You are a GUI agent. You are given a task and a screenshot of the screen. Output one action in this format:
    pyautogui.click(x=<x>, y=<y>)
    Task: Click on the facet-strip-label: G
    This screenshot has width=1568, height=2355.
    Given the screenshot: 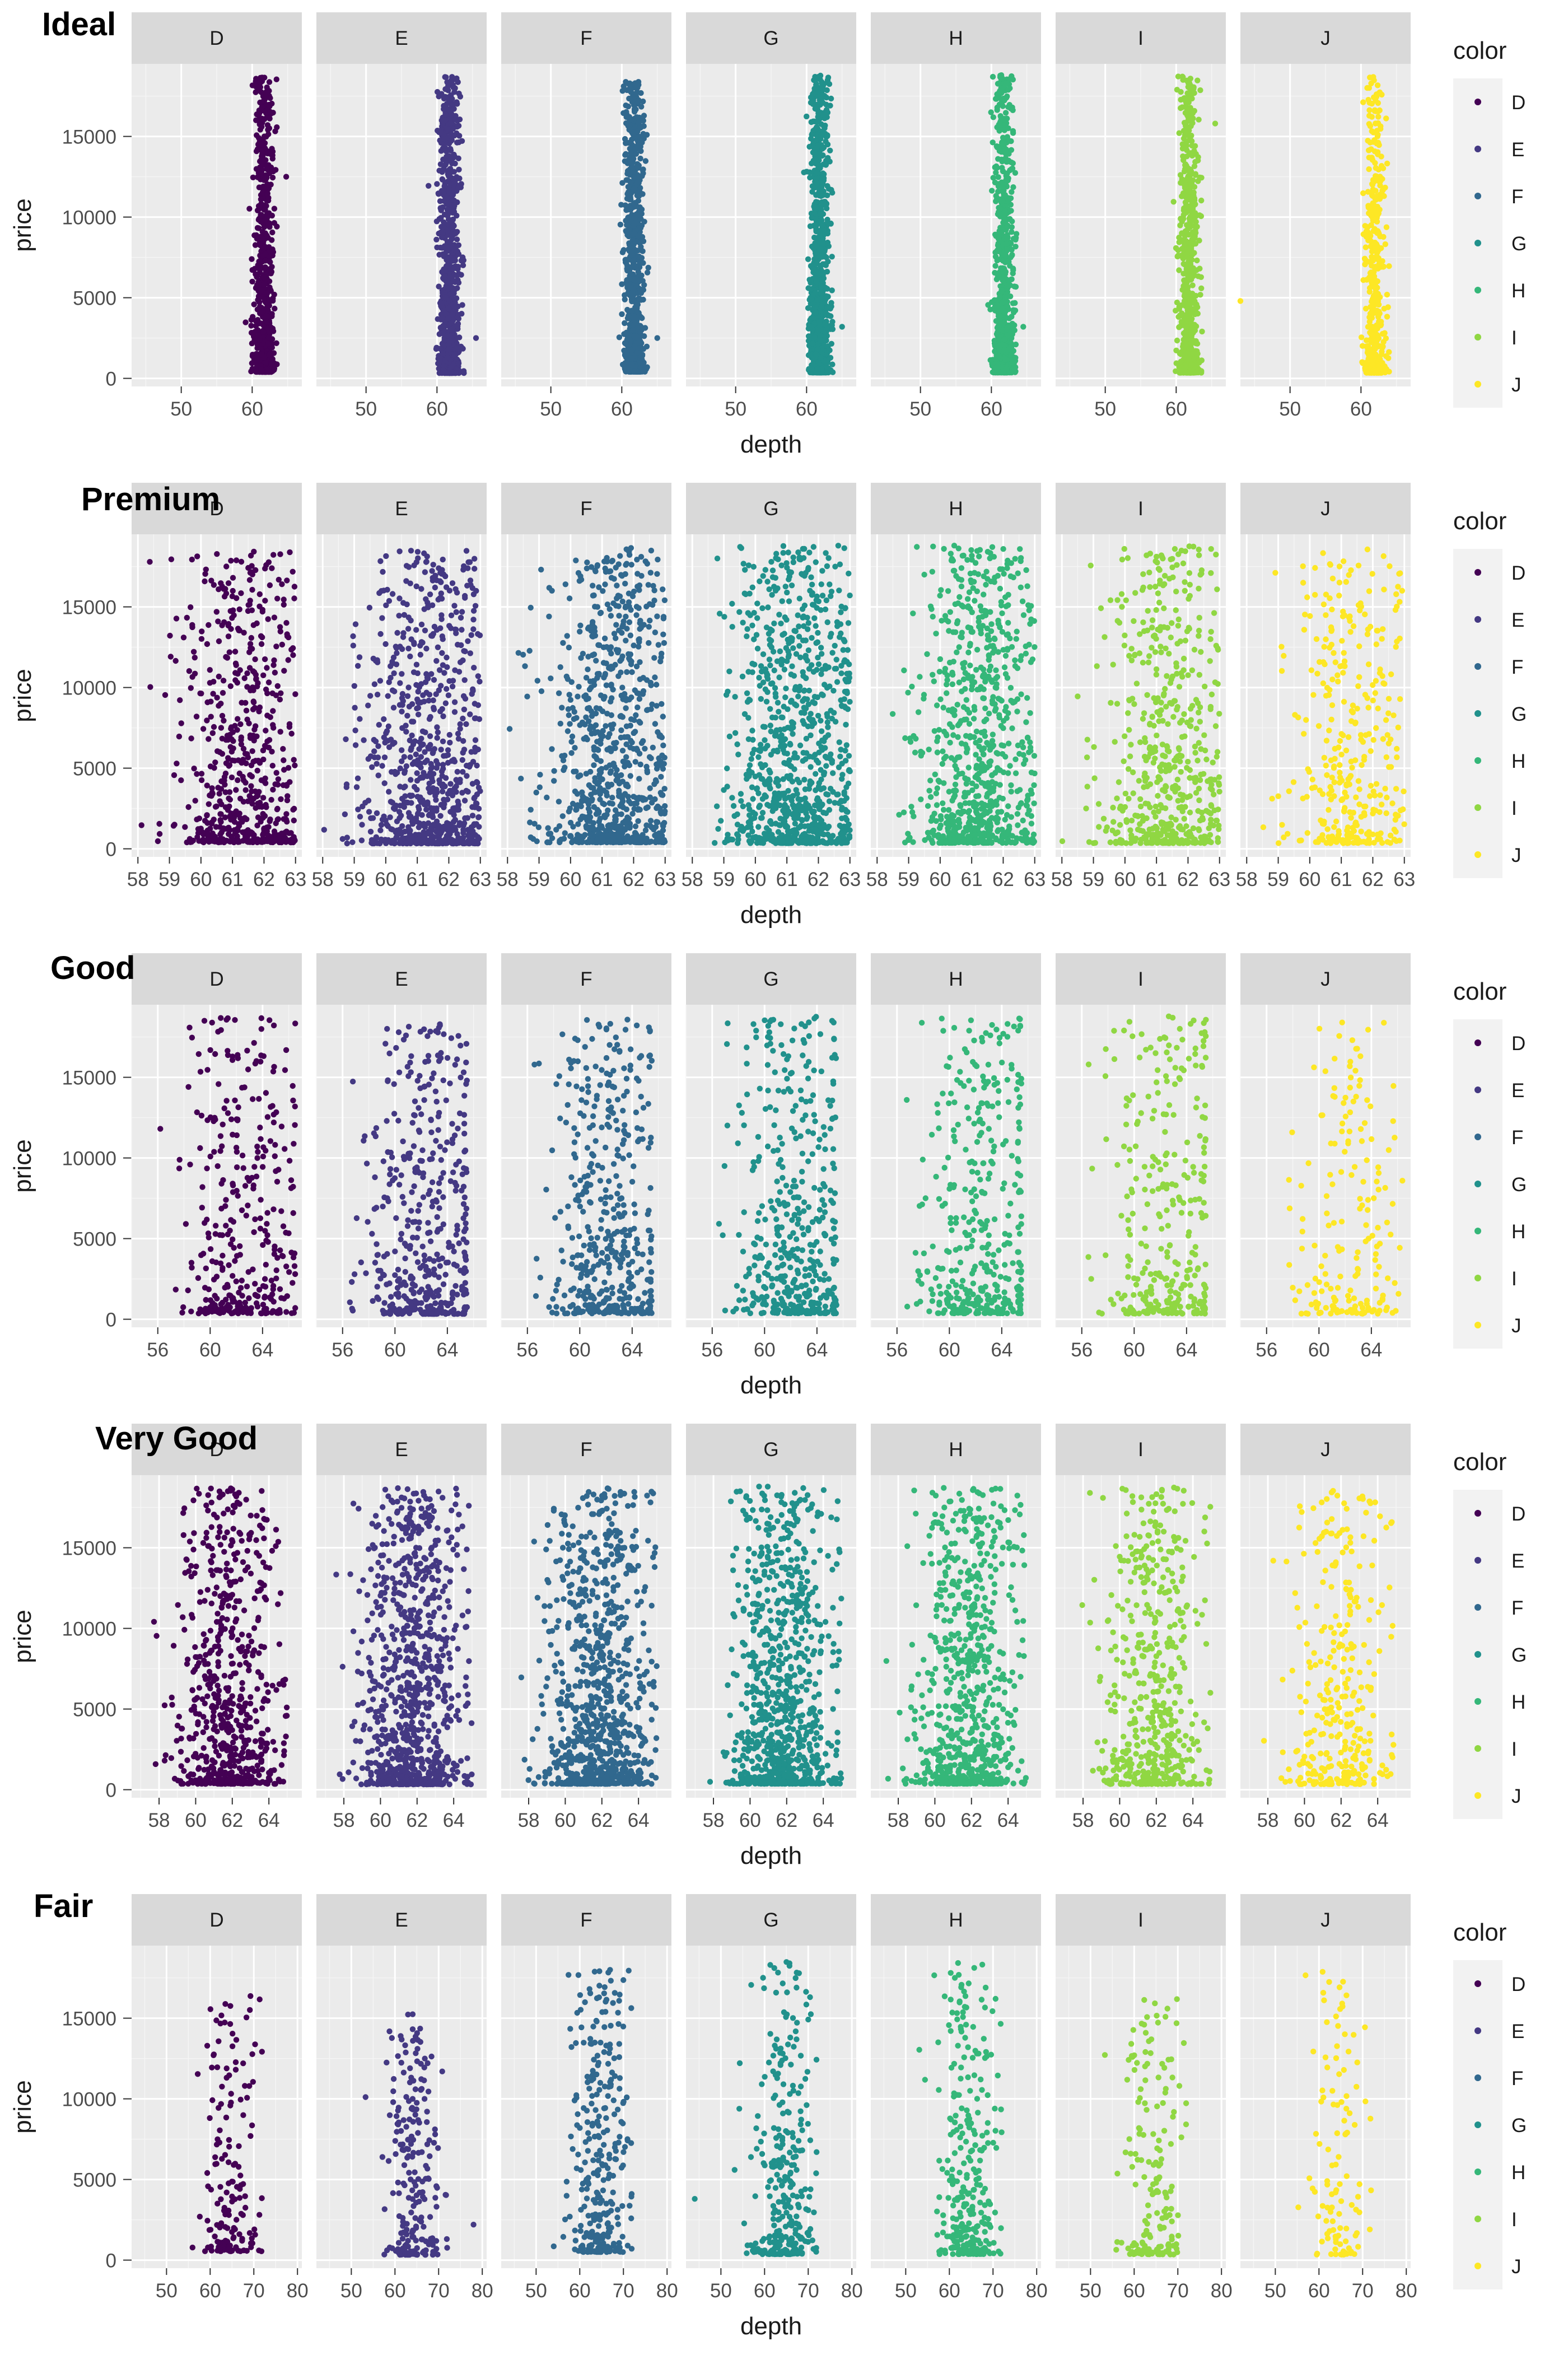 What is the action you would take?
    pyautogui.click(x=770, y=38)
    